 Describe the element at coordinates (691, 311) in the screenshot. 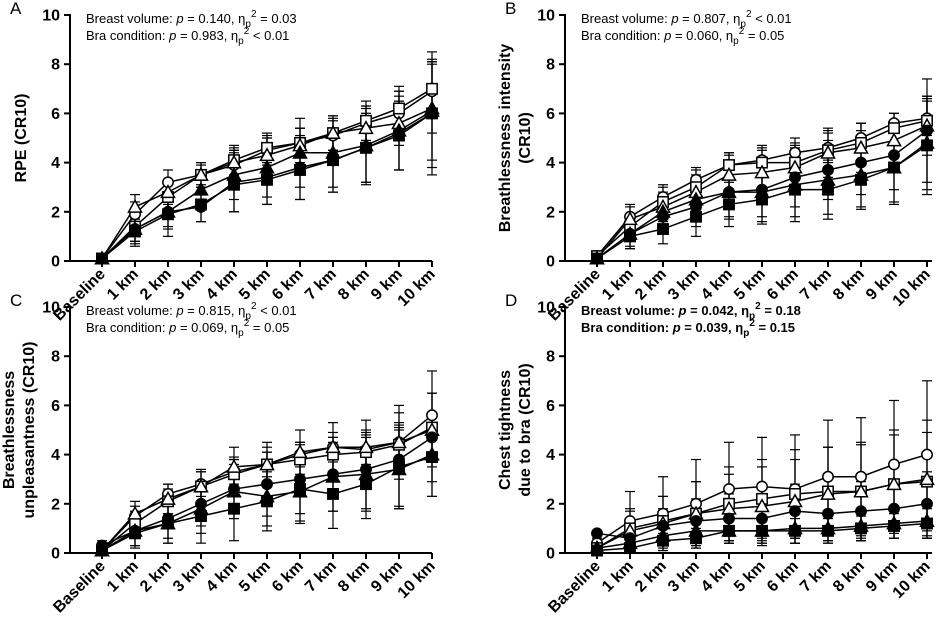

I see `stats-annotation: Breast volume: p = 0.042, ηp2 = 0.18` at that location.